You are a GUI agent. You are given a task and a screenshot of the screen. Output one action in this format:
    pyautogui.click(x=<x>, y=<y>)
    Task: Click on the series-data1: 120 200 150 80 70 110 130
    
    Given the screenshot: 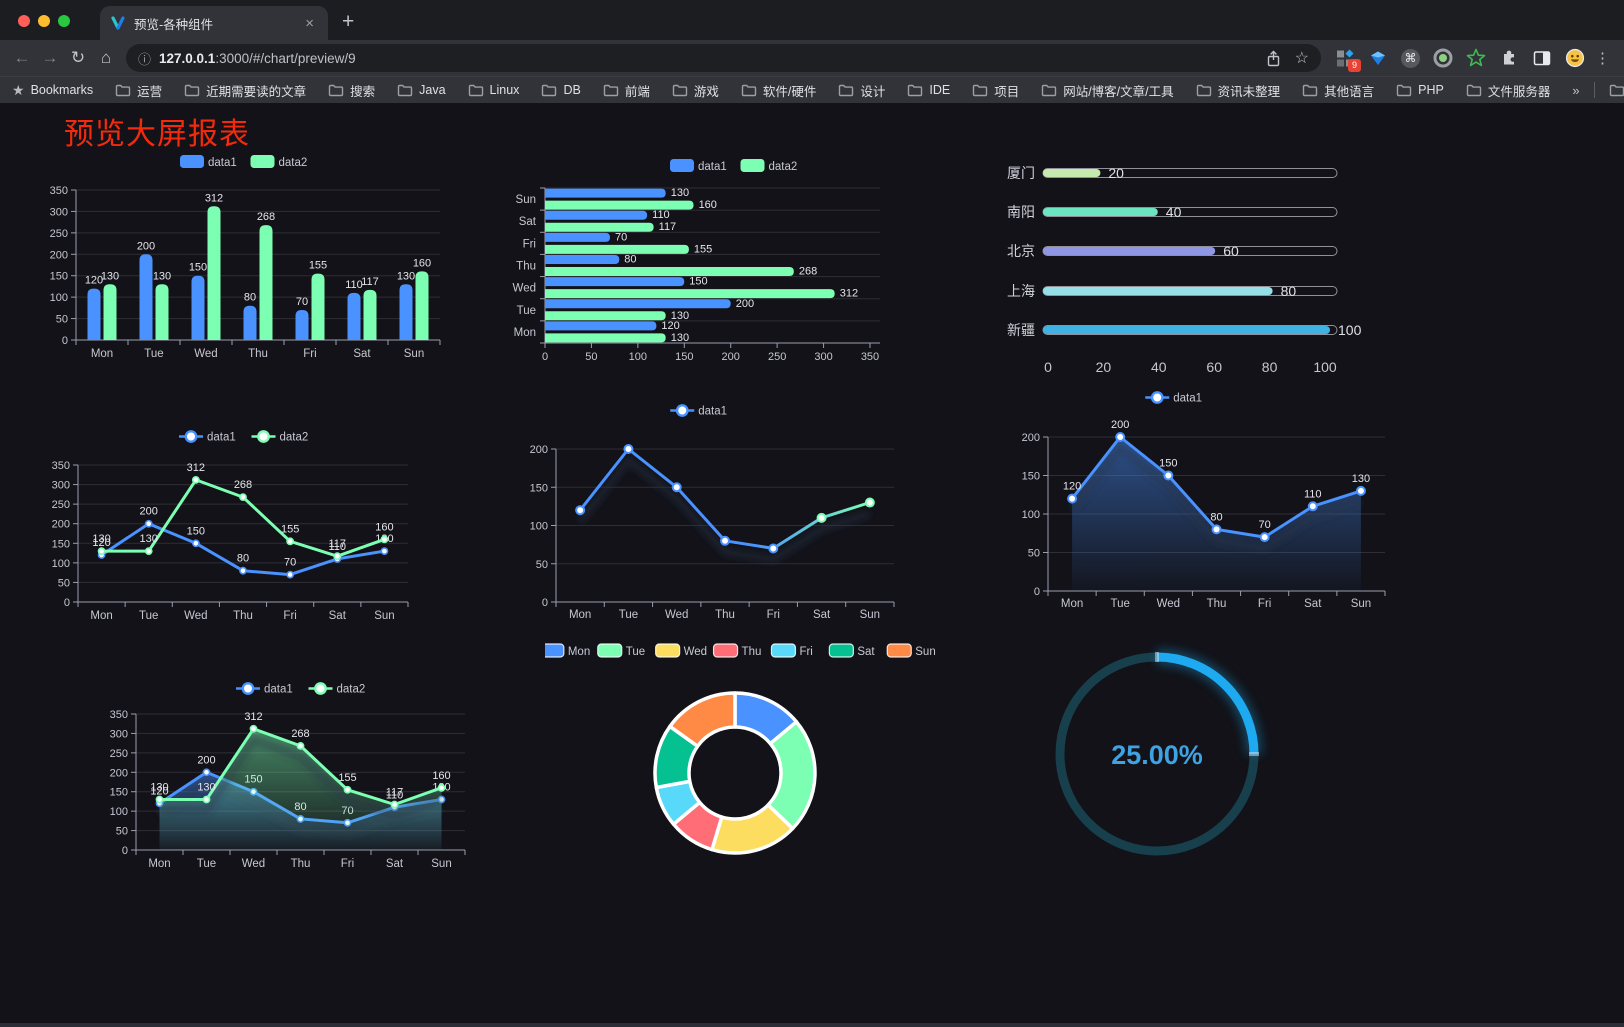 What is the action you would take?
    pyautogui.click(x=250, y=290)
    